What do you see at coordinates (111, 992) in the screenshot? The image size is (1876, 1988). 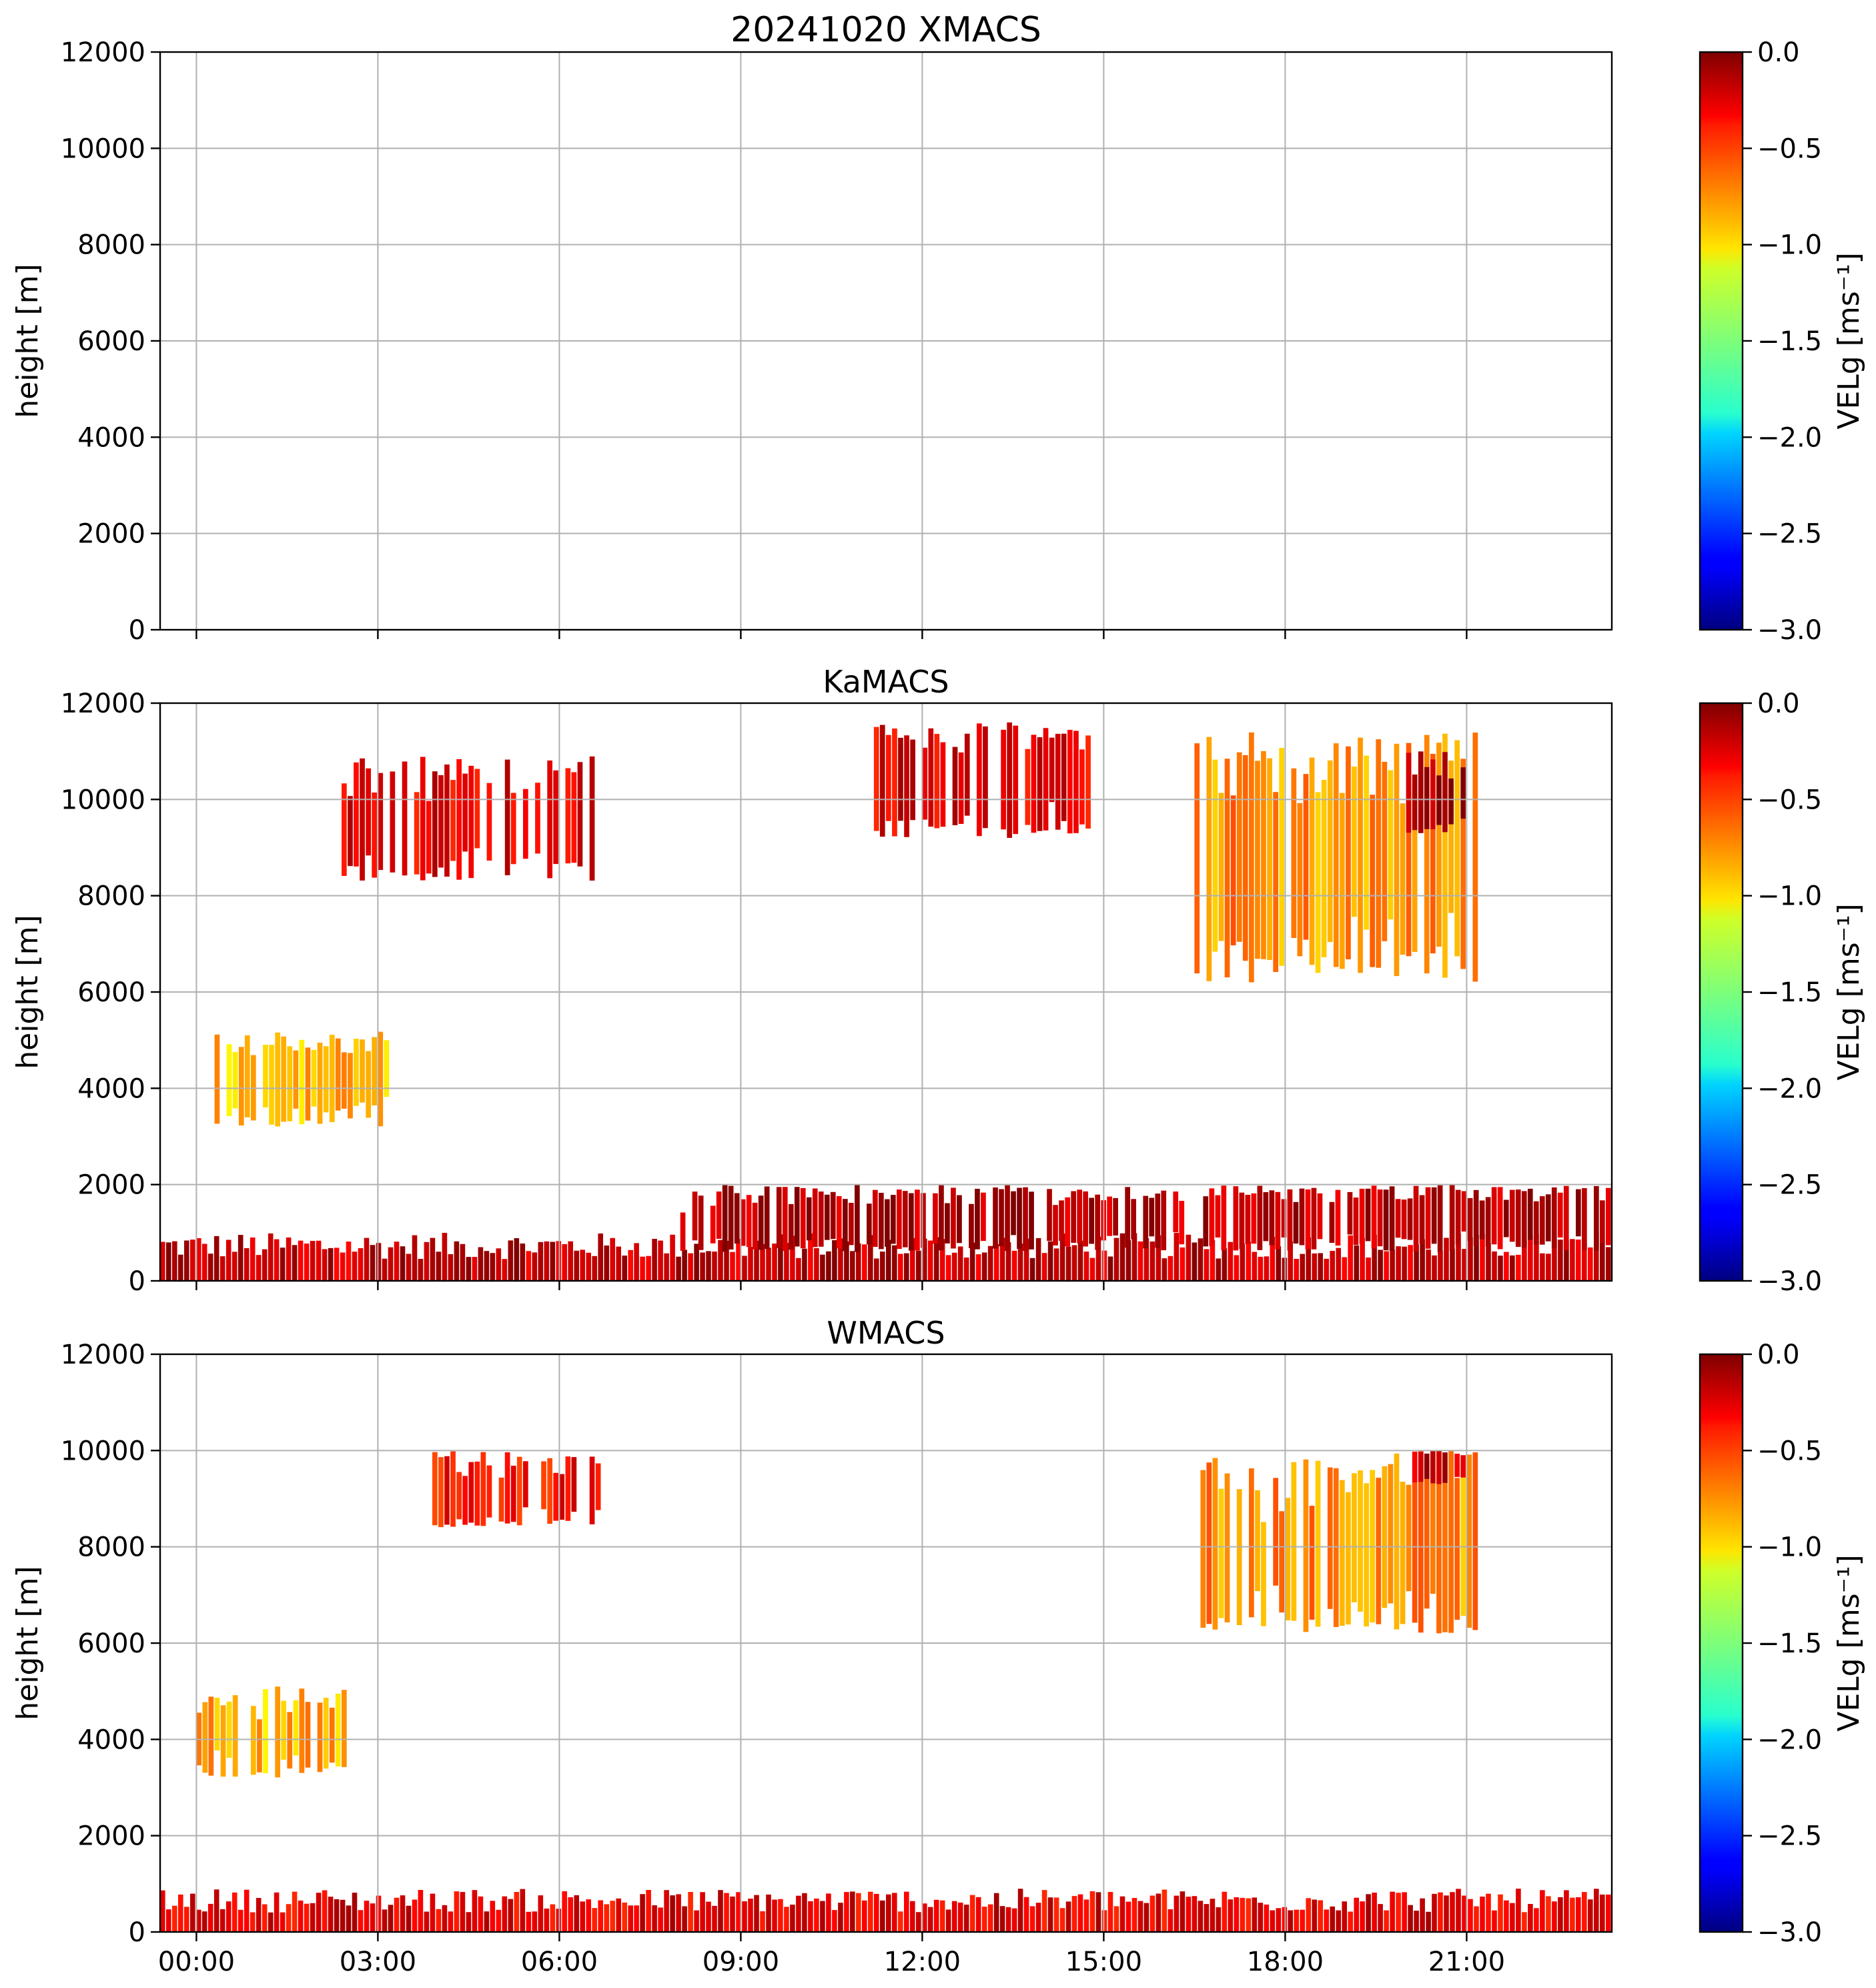 I see `y-tick-label: 6000` at bounding box center [111, 992].